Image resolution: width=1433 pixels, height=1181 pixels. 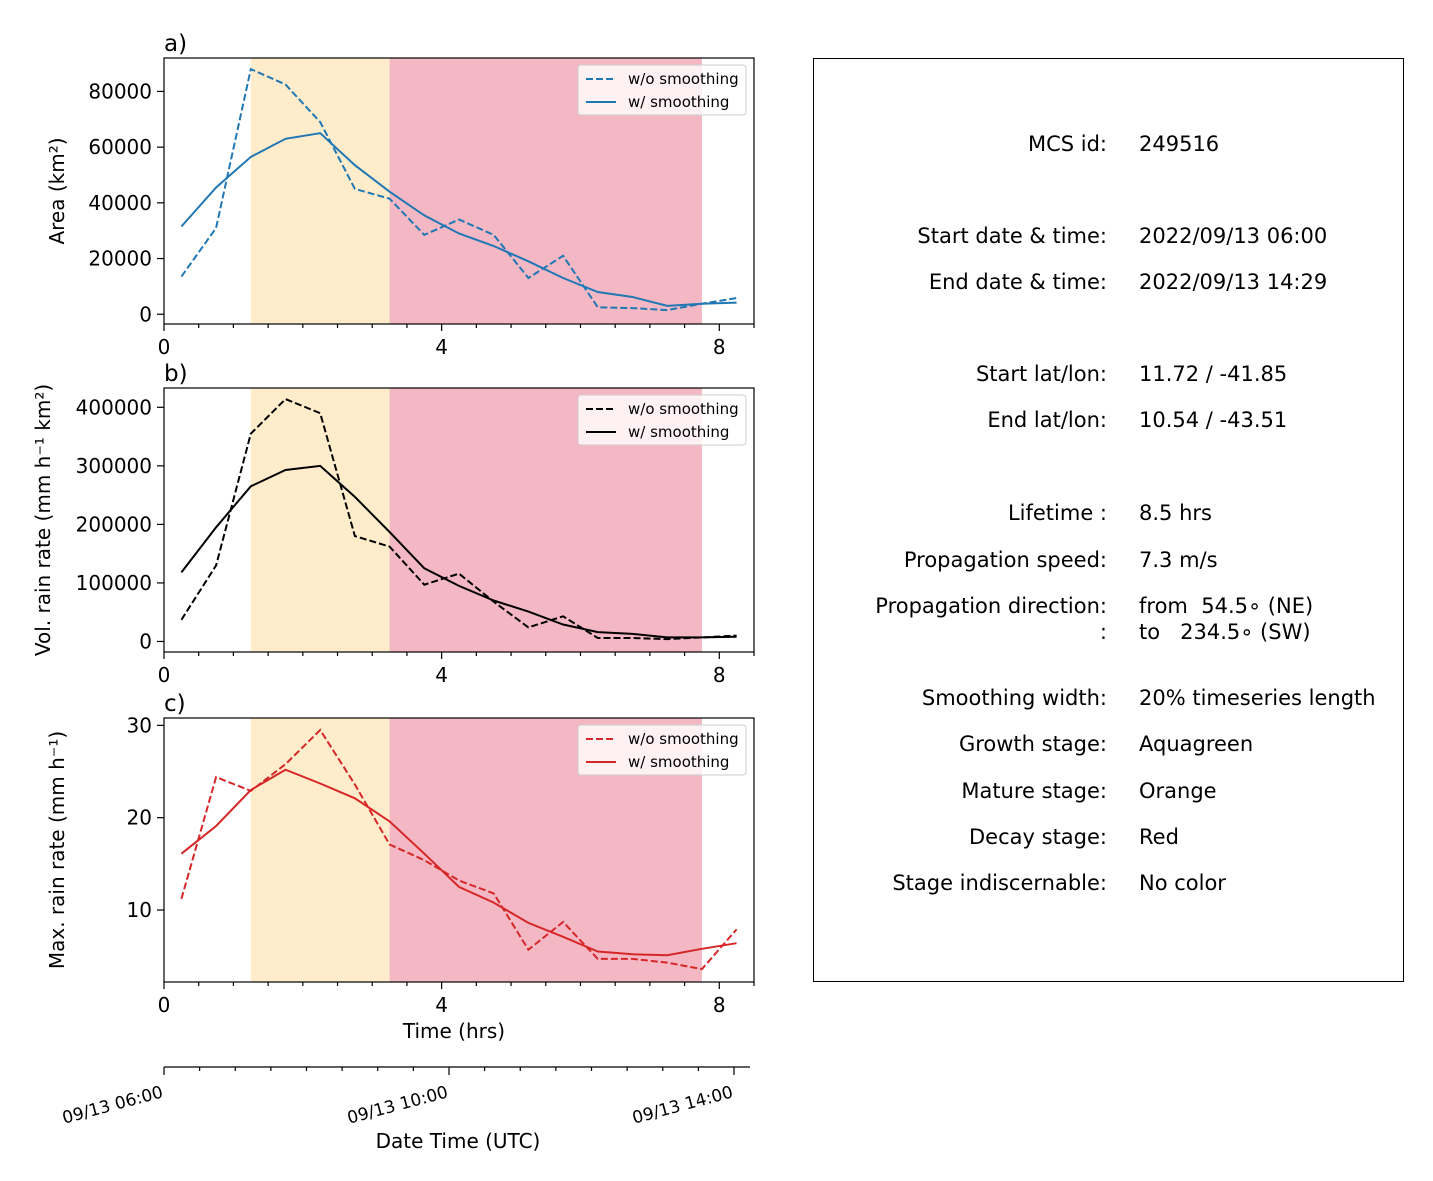 I want to click on info-value: 10.54 / -43.51, so click(x=1213, y=420).